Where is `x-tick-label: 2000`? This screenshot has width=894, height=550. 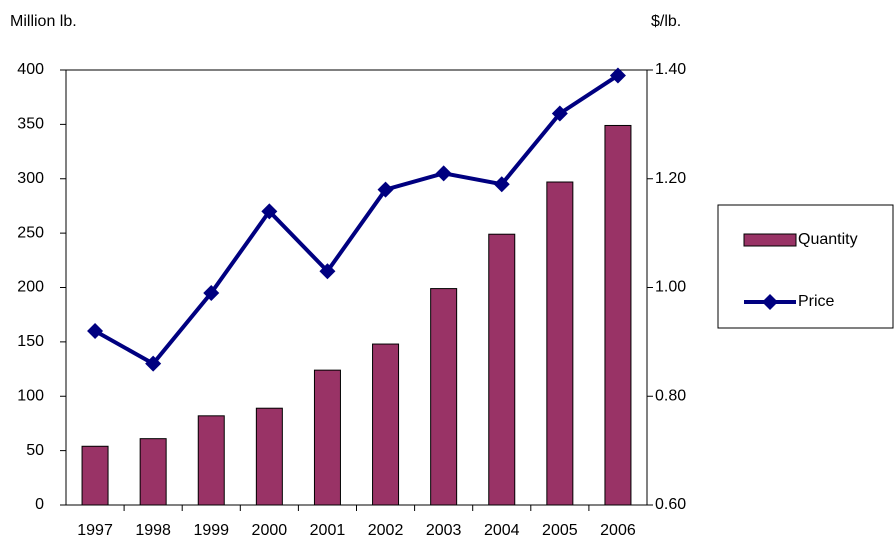 x-tick-label: 2000 is located at coordinates (270, 530).